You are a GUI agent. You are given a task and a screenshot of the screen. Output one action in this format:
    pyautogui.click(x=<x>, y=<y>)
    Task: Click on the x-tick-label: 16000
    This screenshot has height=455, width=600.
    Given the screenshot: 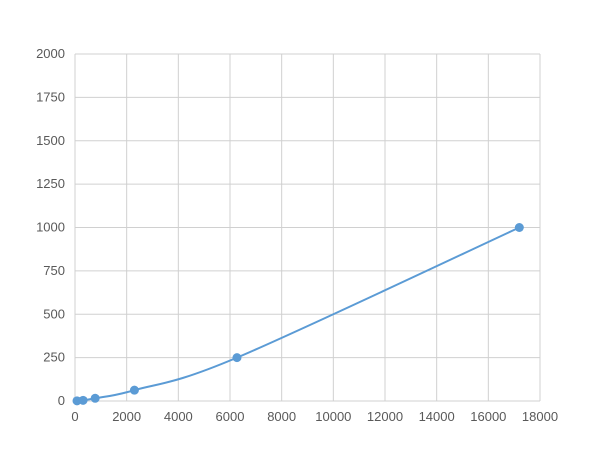 What is the action you would take?
    pyautogui.click(x=488, y=416)
    